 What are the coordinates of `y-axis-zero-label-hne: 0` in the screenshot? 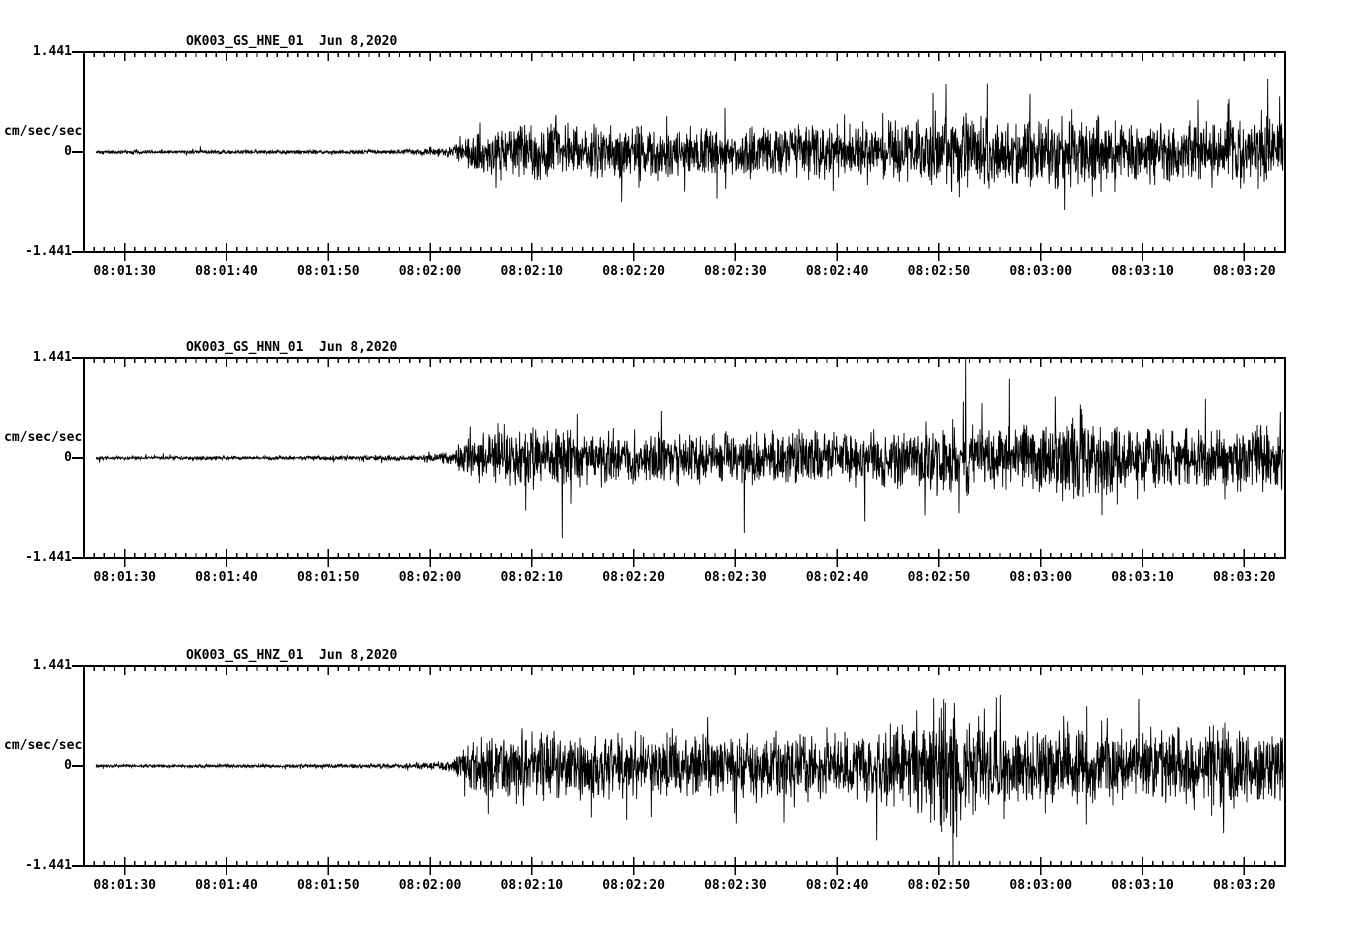 It's located at (68, 151).